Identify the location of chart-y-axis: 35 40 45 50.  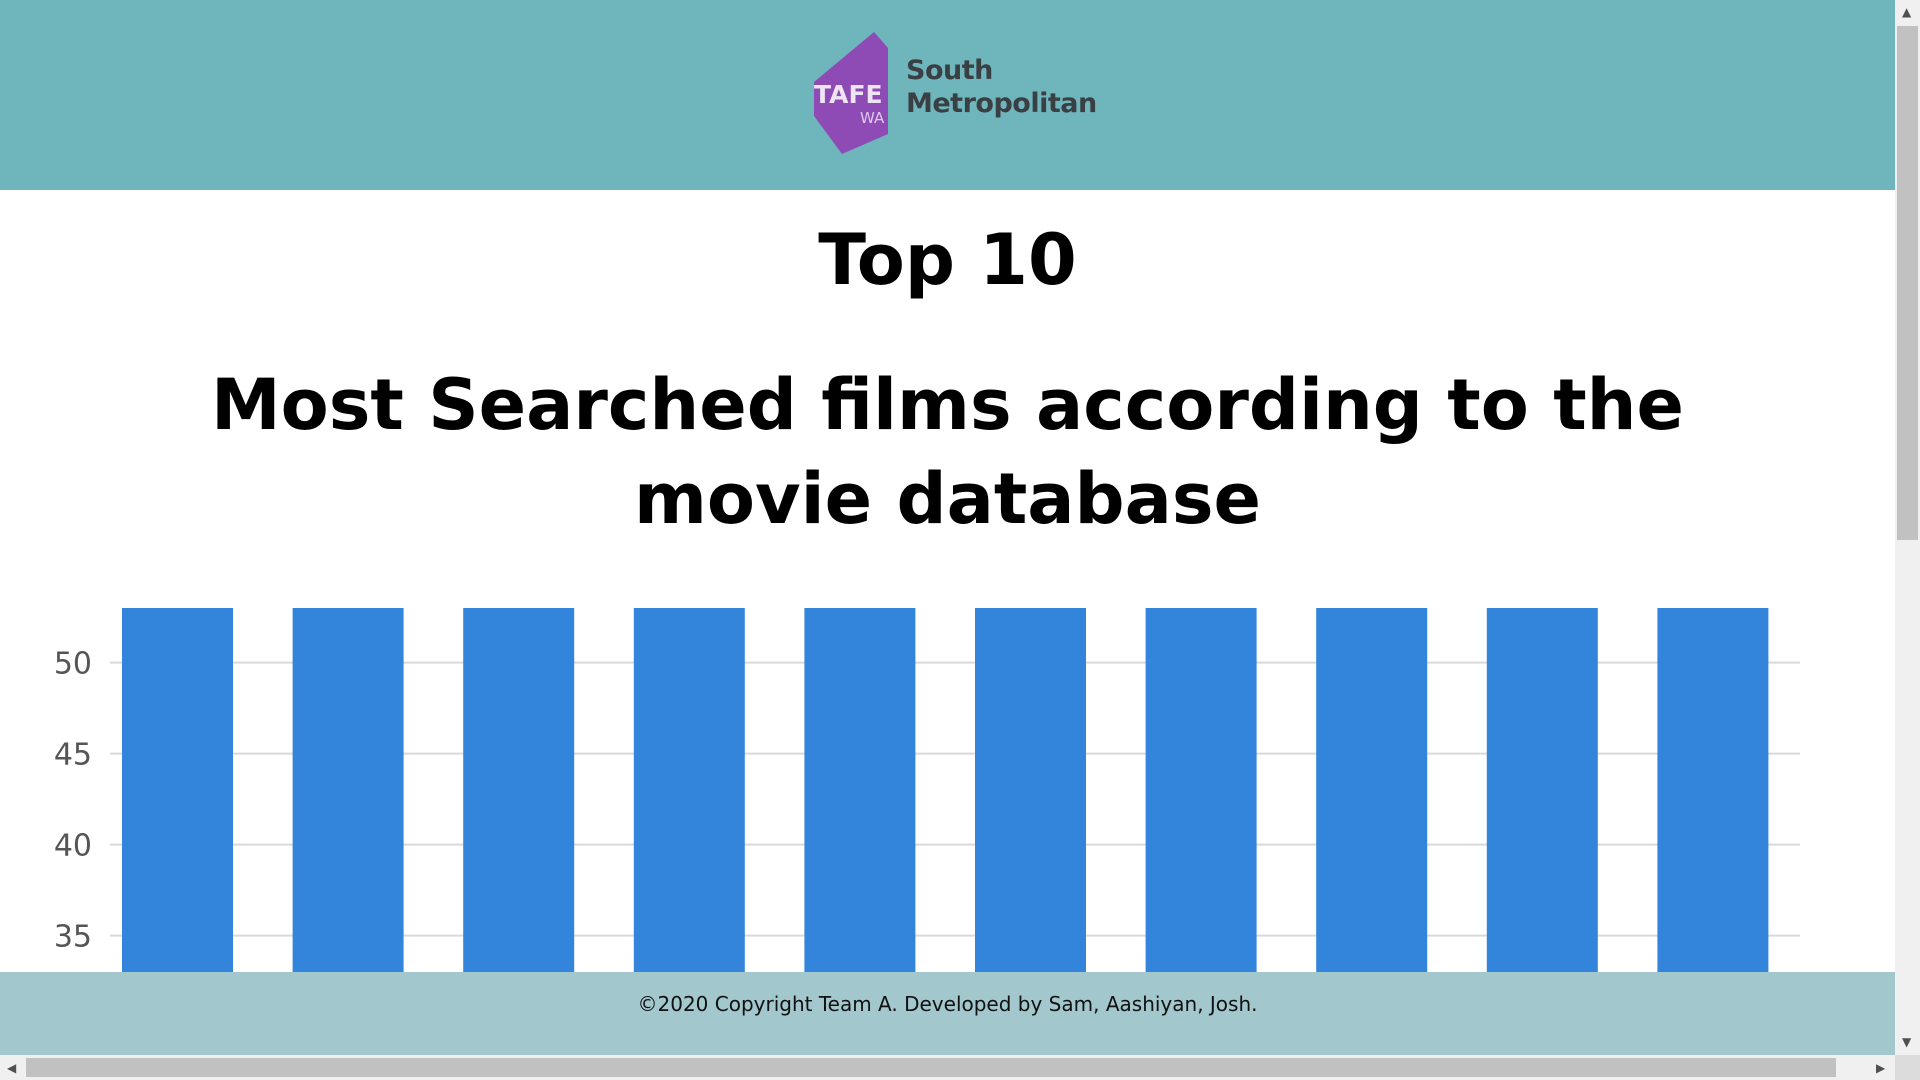
(73, 801).